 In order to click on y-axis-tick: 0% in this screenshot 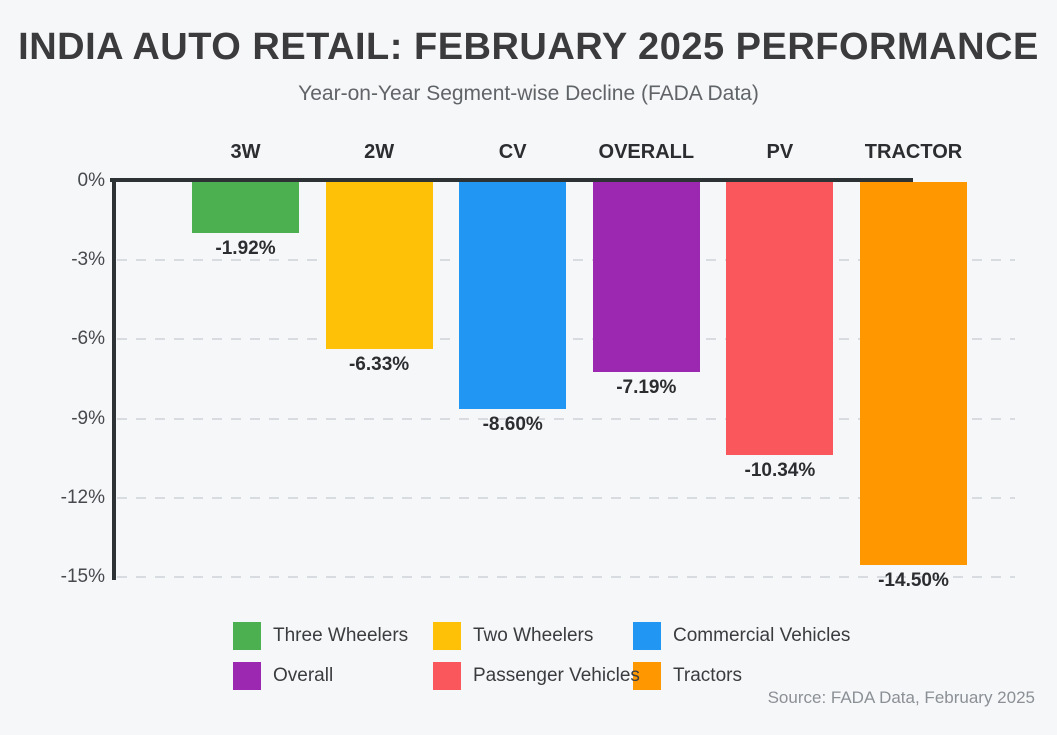, I will do `click(91, 180)`.